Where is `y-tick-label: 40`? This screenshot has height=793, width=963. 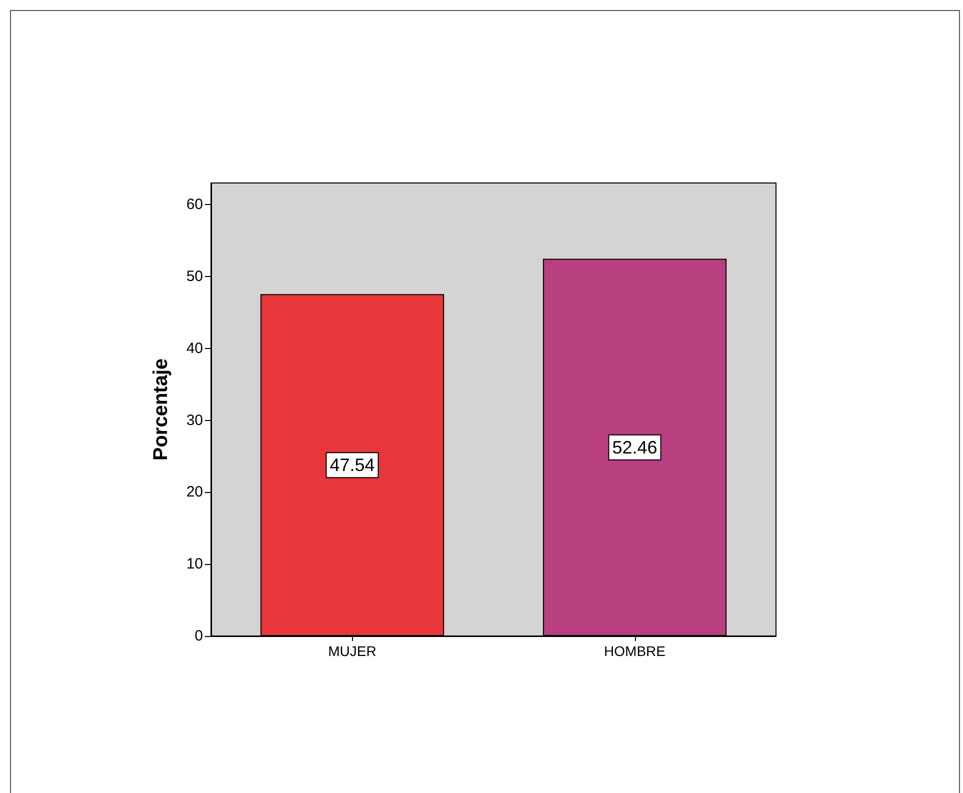 y-tick-label: 40 is located at coordinates (194, 348).